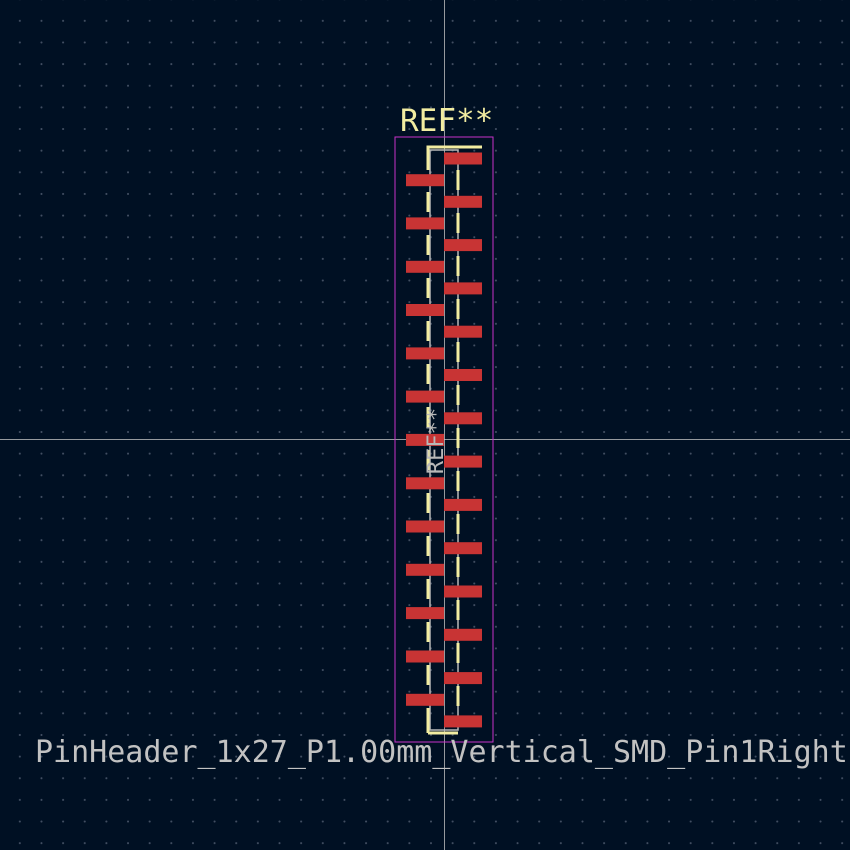 This screenshot has height=850, width=850. I want to click on fab-reference-label: REF**, so click(436, 441).